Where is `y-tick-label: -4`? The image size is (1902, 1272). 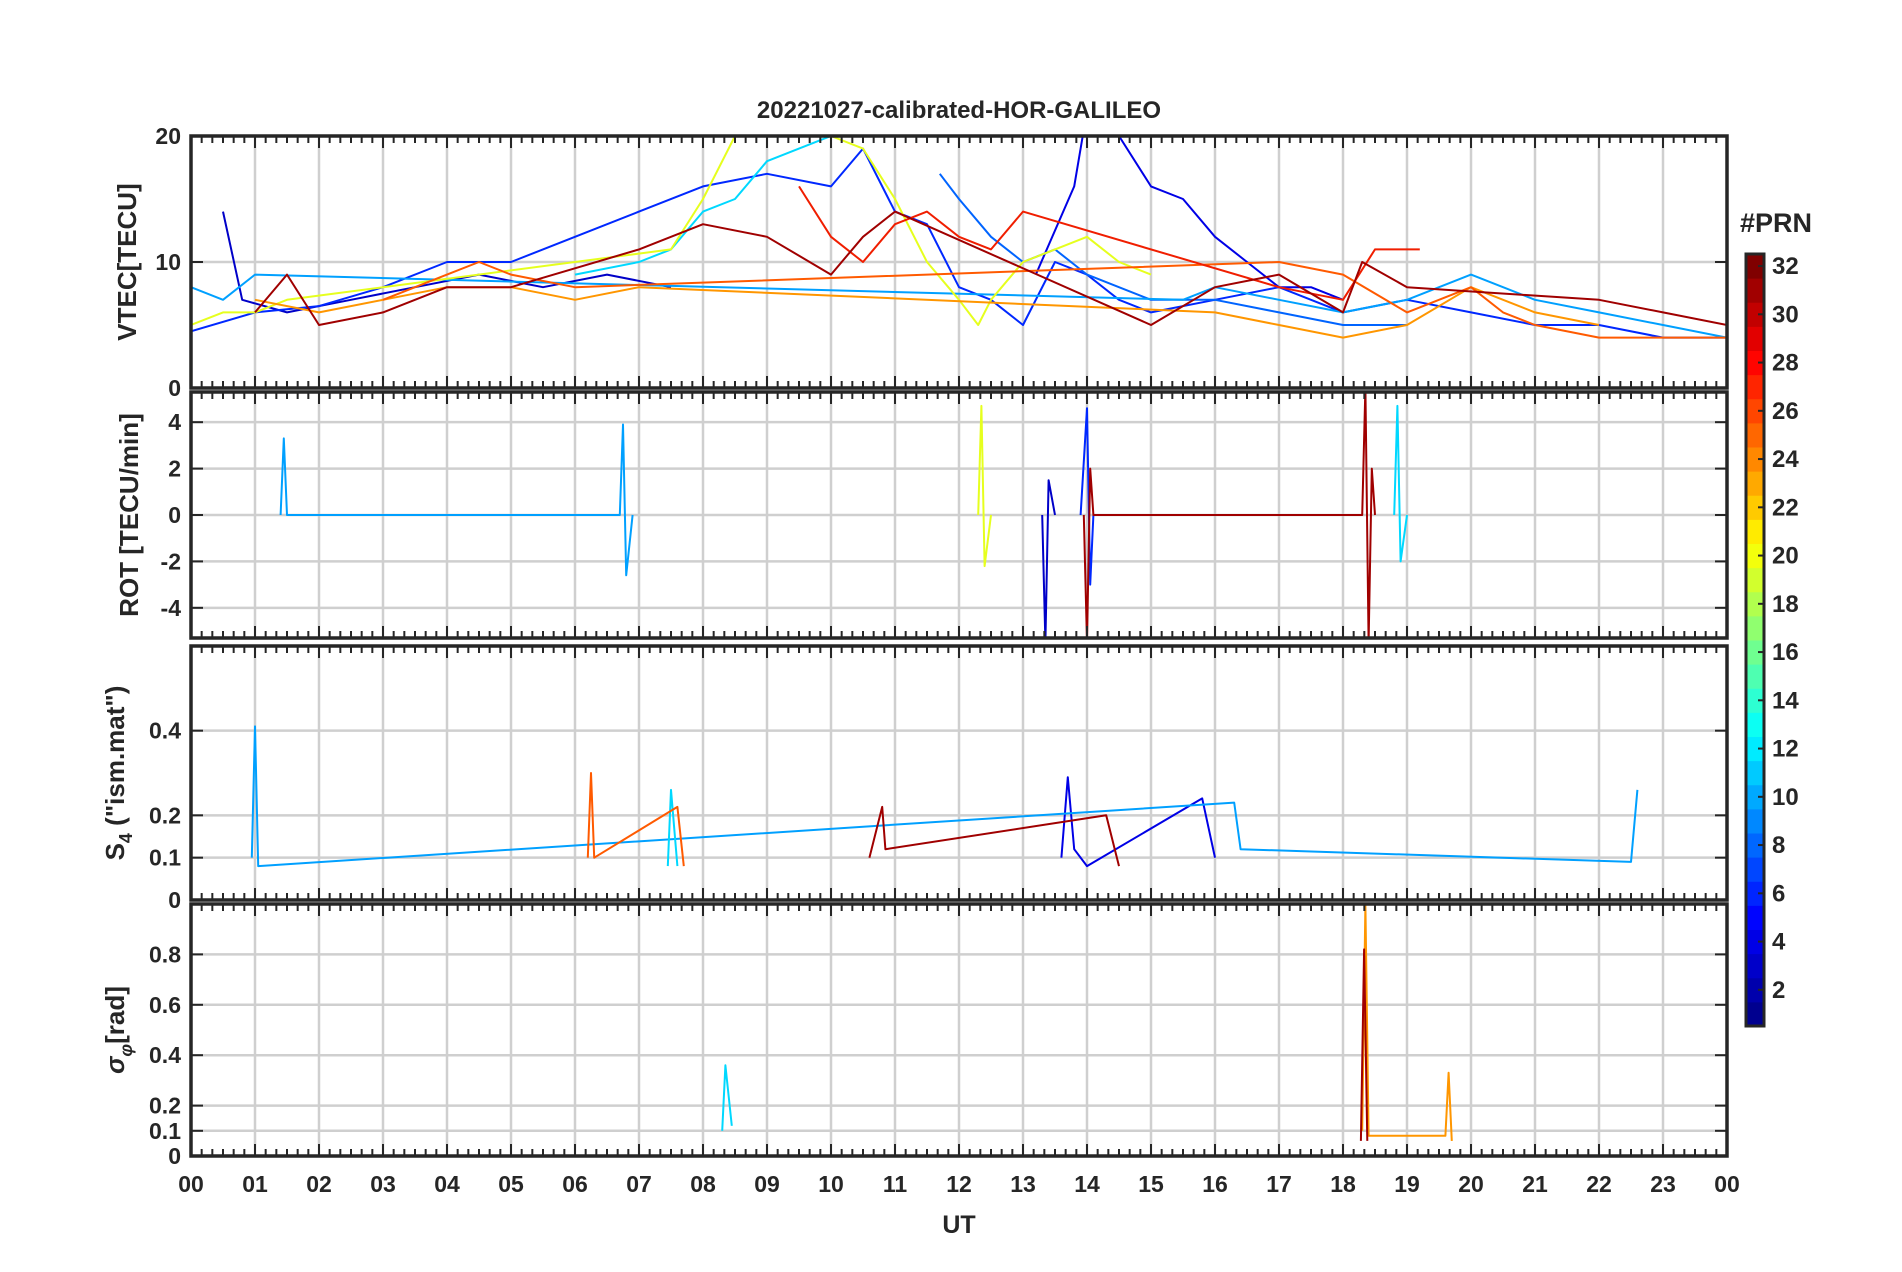
y-tick-label: -4 is located at coordinates (171, 608).